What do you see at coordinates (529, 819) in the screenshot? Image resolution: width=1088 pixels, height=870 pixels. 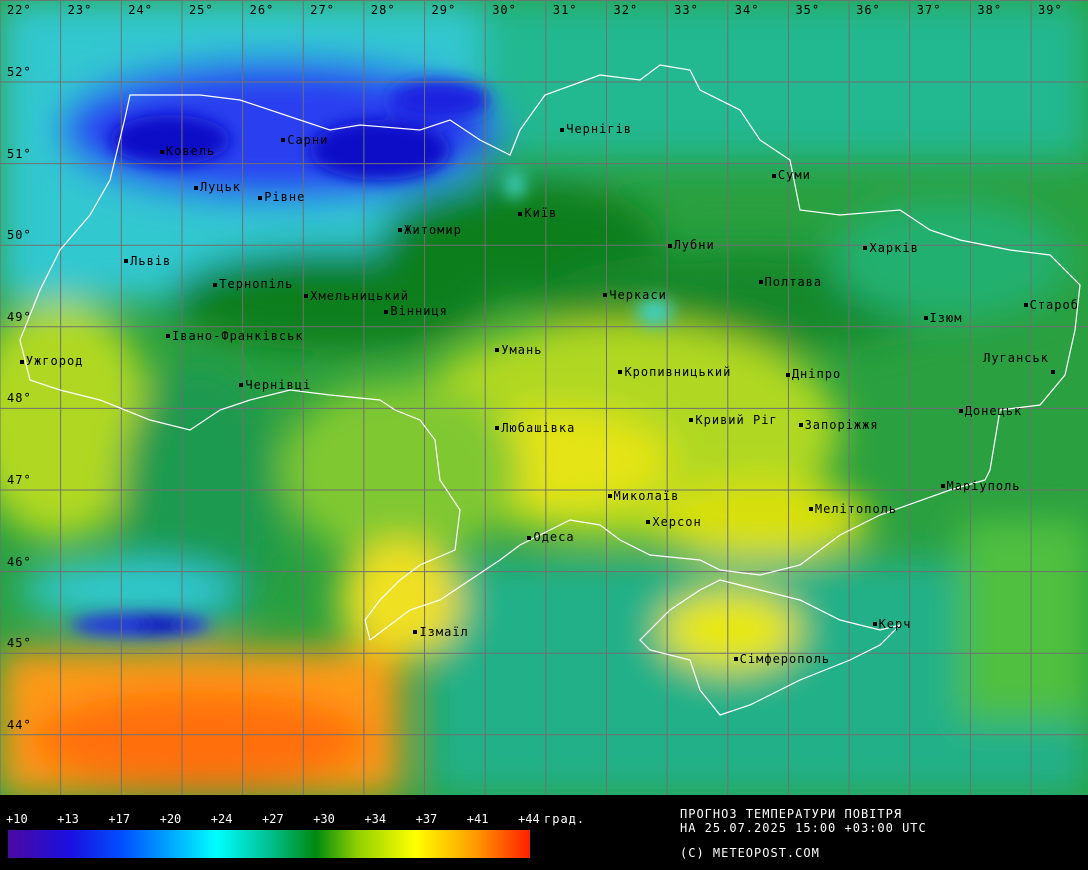 I see `legend-tick-label: +44` at bounding box center [529, 819].